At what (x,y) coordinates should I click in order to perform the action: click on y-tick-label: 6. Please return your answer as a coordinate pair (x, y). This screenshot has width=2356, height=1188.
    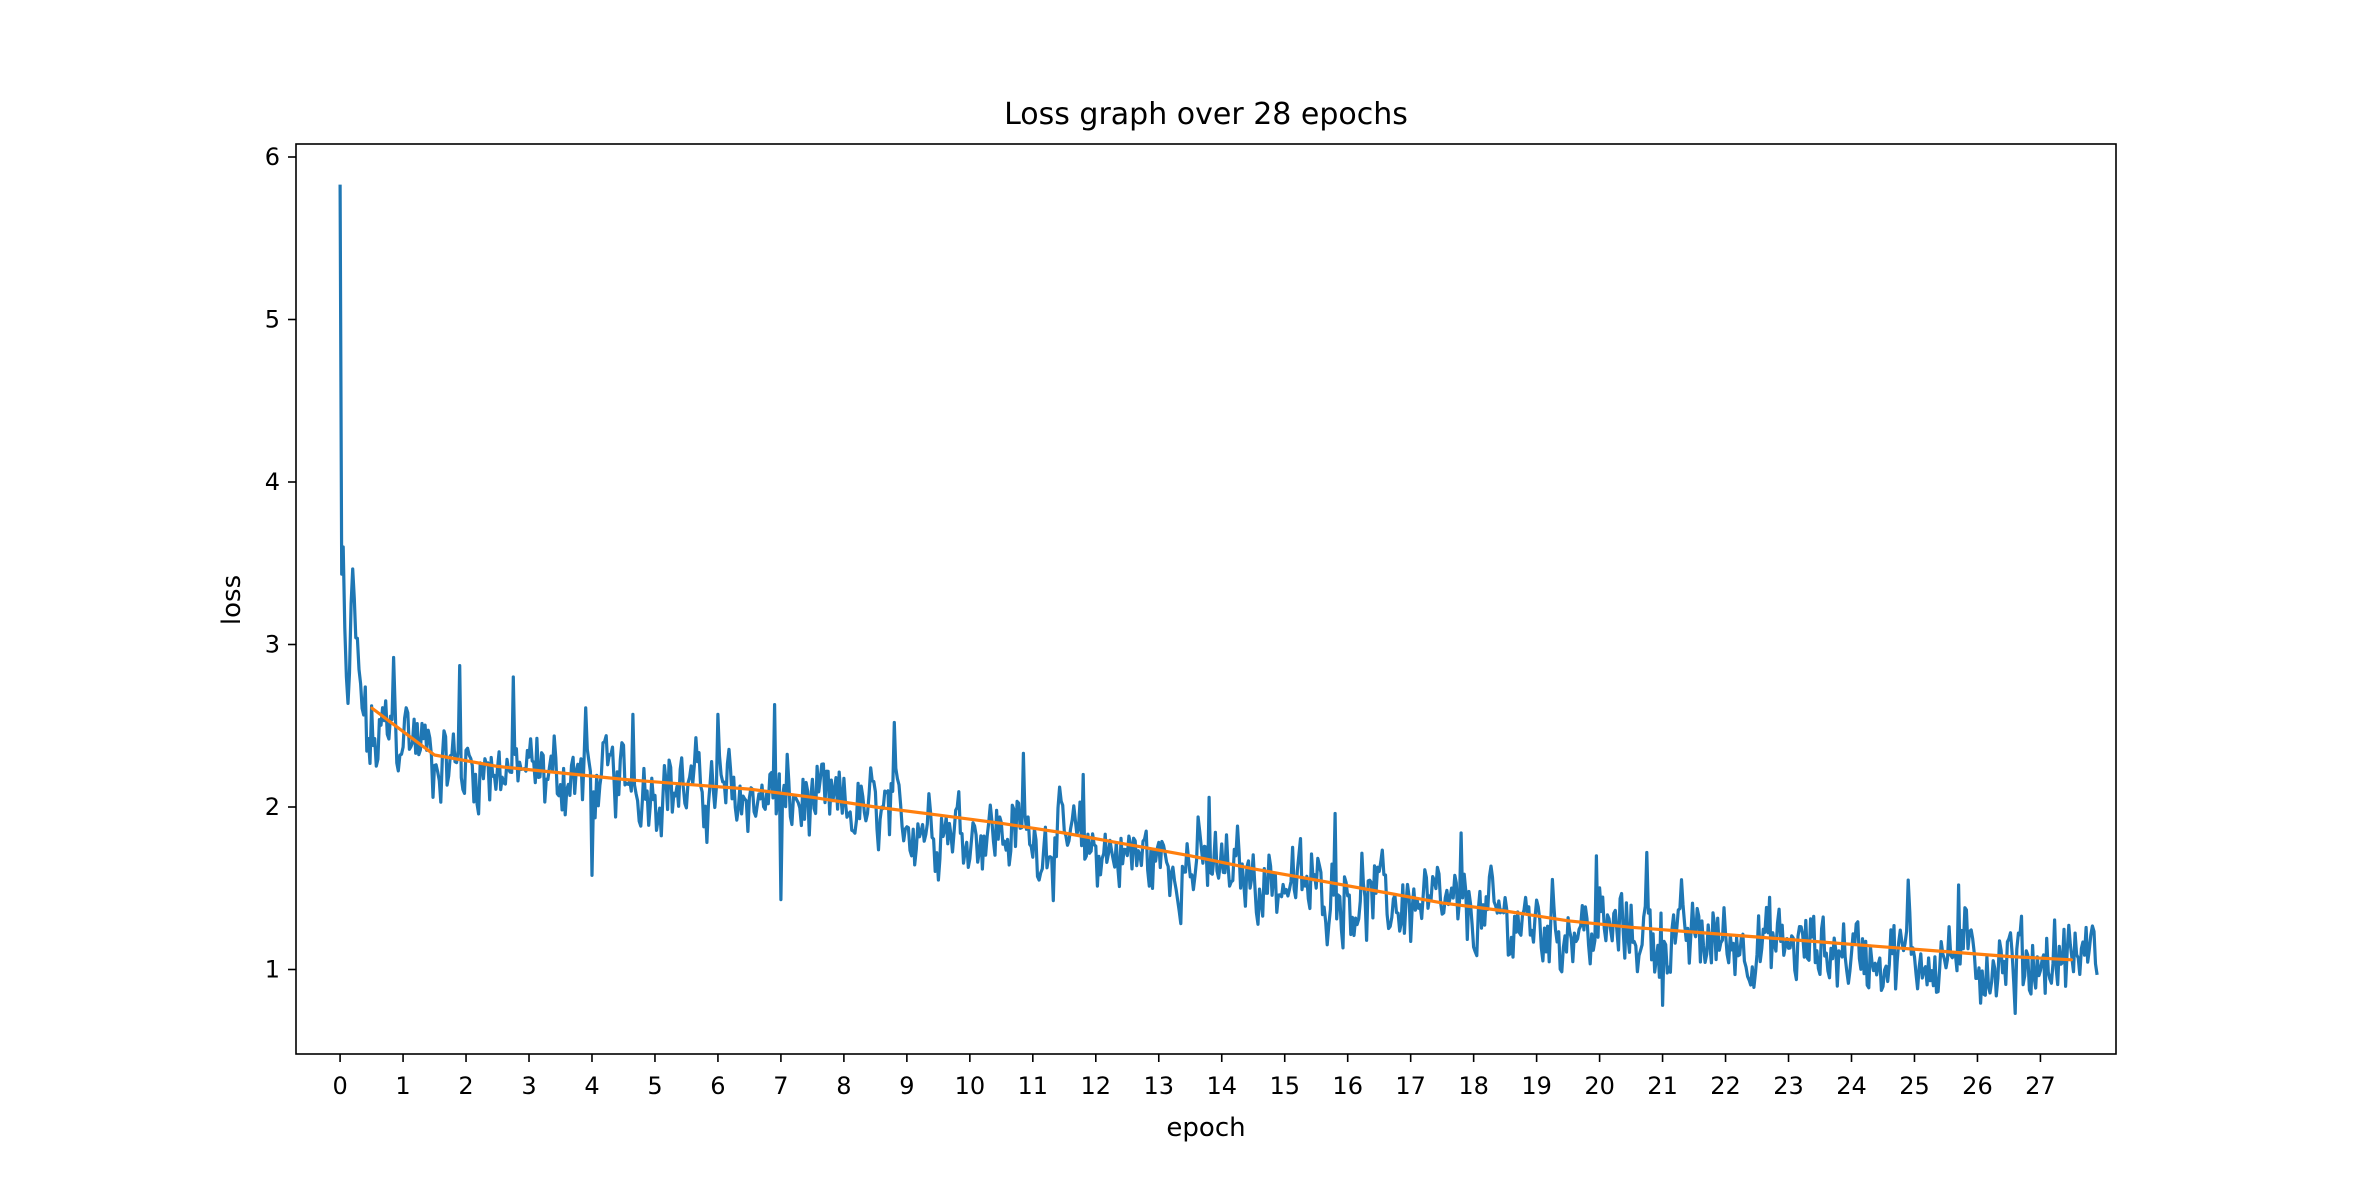
    Looking at the image, I should click on (272, 157).